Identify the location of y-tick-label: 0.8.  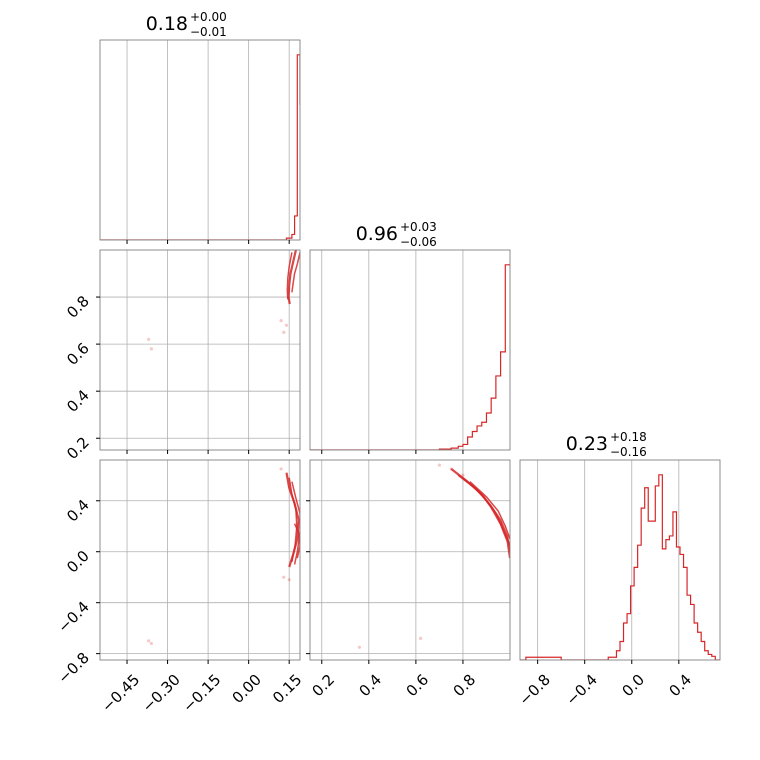
(78, 307).